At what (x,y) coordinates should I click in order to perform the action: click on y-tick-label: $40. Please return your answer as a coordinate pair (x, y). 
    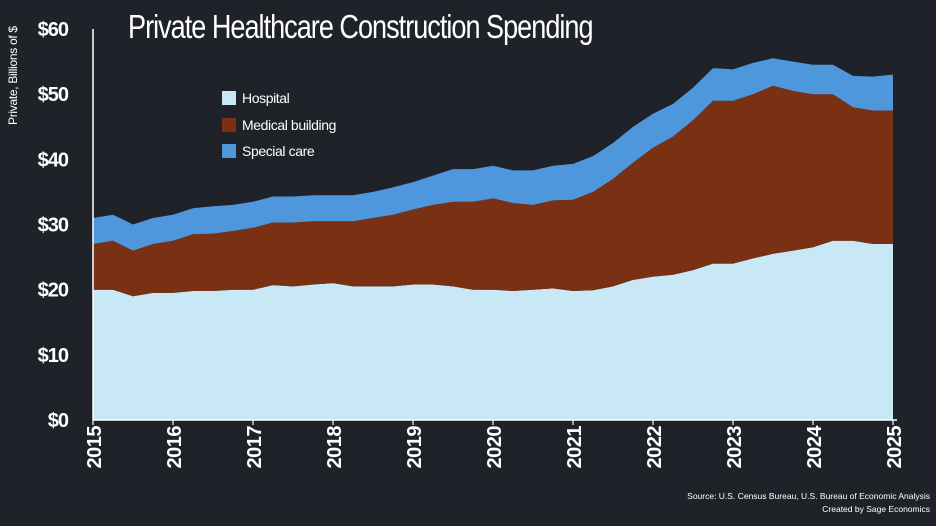
    Looking at the image, I should click on (53, 160).